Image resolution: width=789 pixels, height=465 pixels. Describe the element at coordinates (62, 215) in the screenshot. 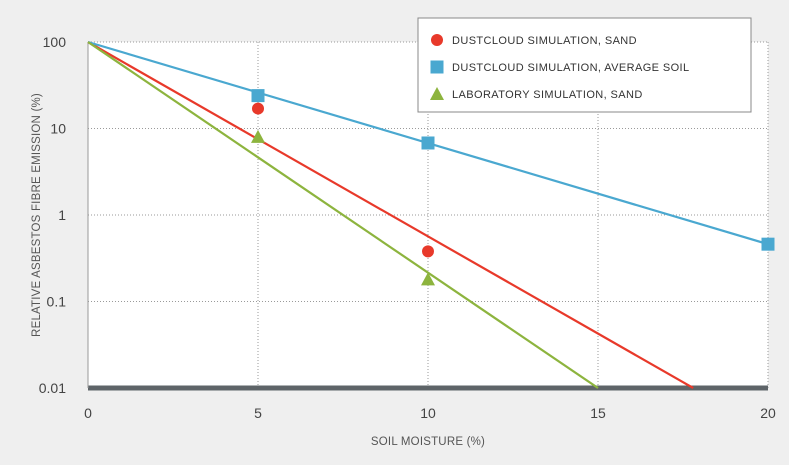

I see `y-tick-label: 1` at that location.